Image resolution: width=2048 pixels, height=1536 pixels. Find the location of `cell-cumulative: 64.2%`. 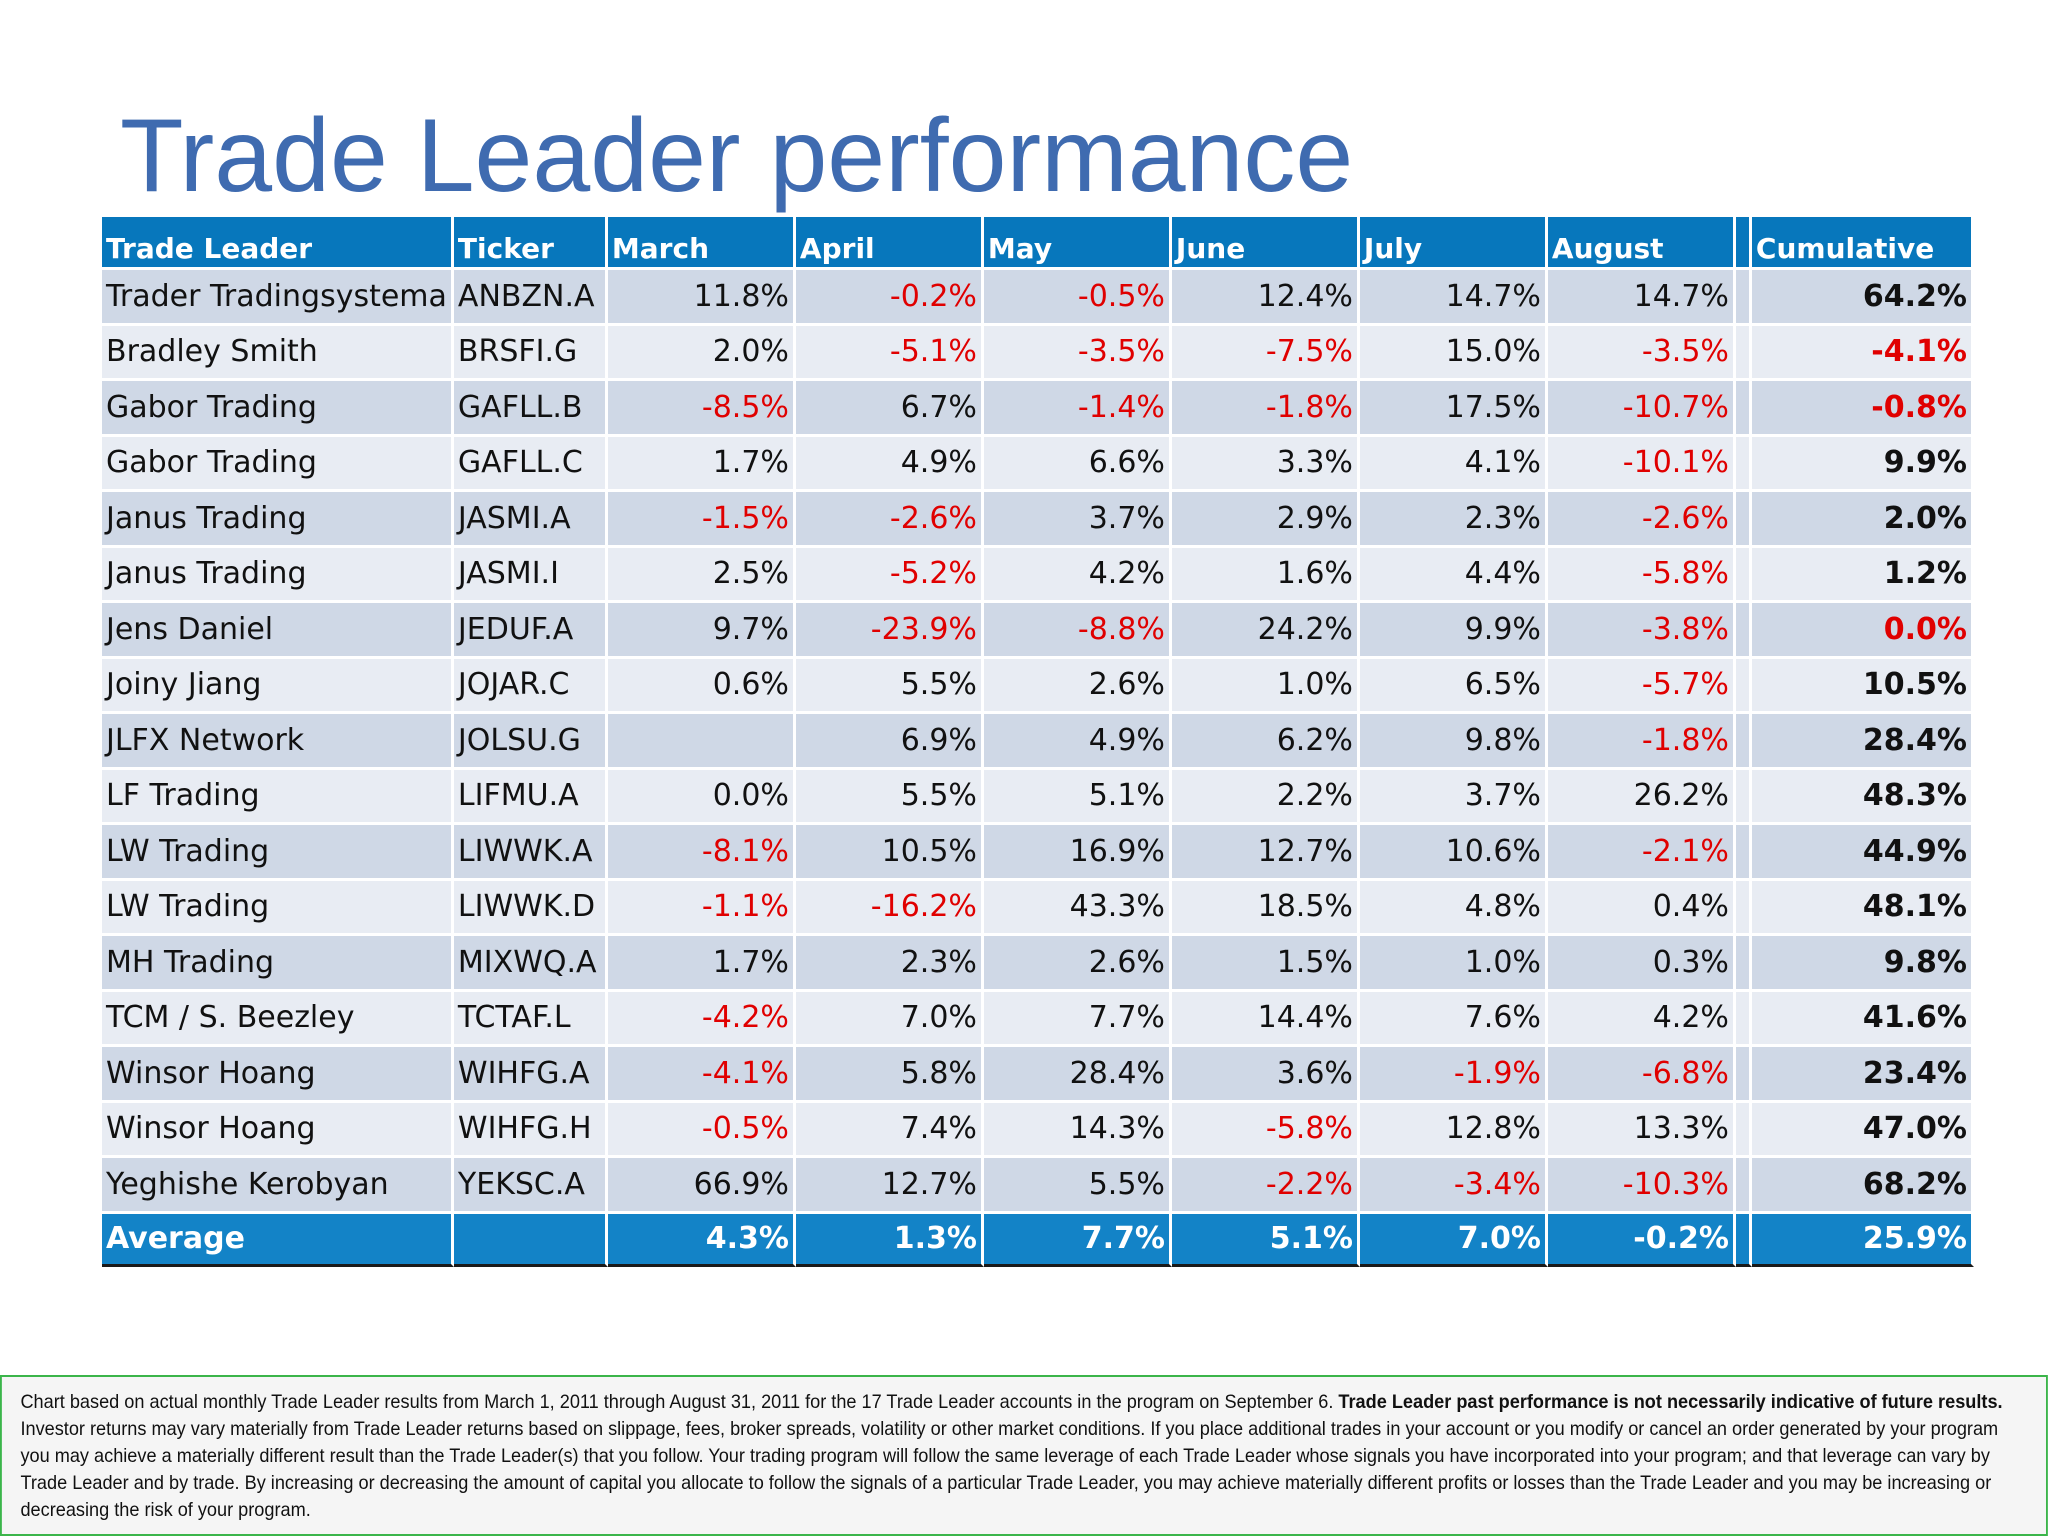

cell-cumulative: 64.2% is located at coordinates (1862, 298).